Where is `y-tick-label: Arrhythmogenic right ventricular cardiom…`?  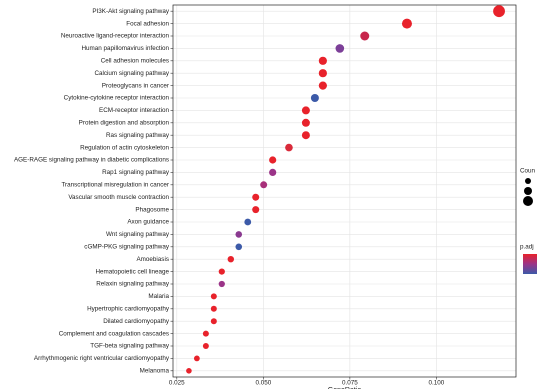
y-tick-label: Arrhythmogenic right ventricular cardiom… is located at coordinates (102, 358).